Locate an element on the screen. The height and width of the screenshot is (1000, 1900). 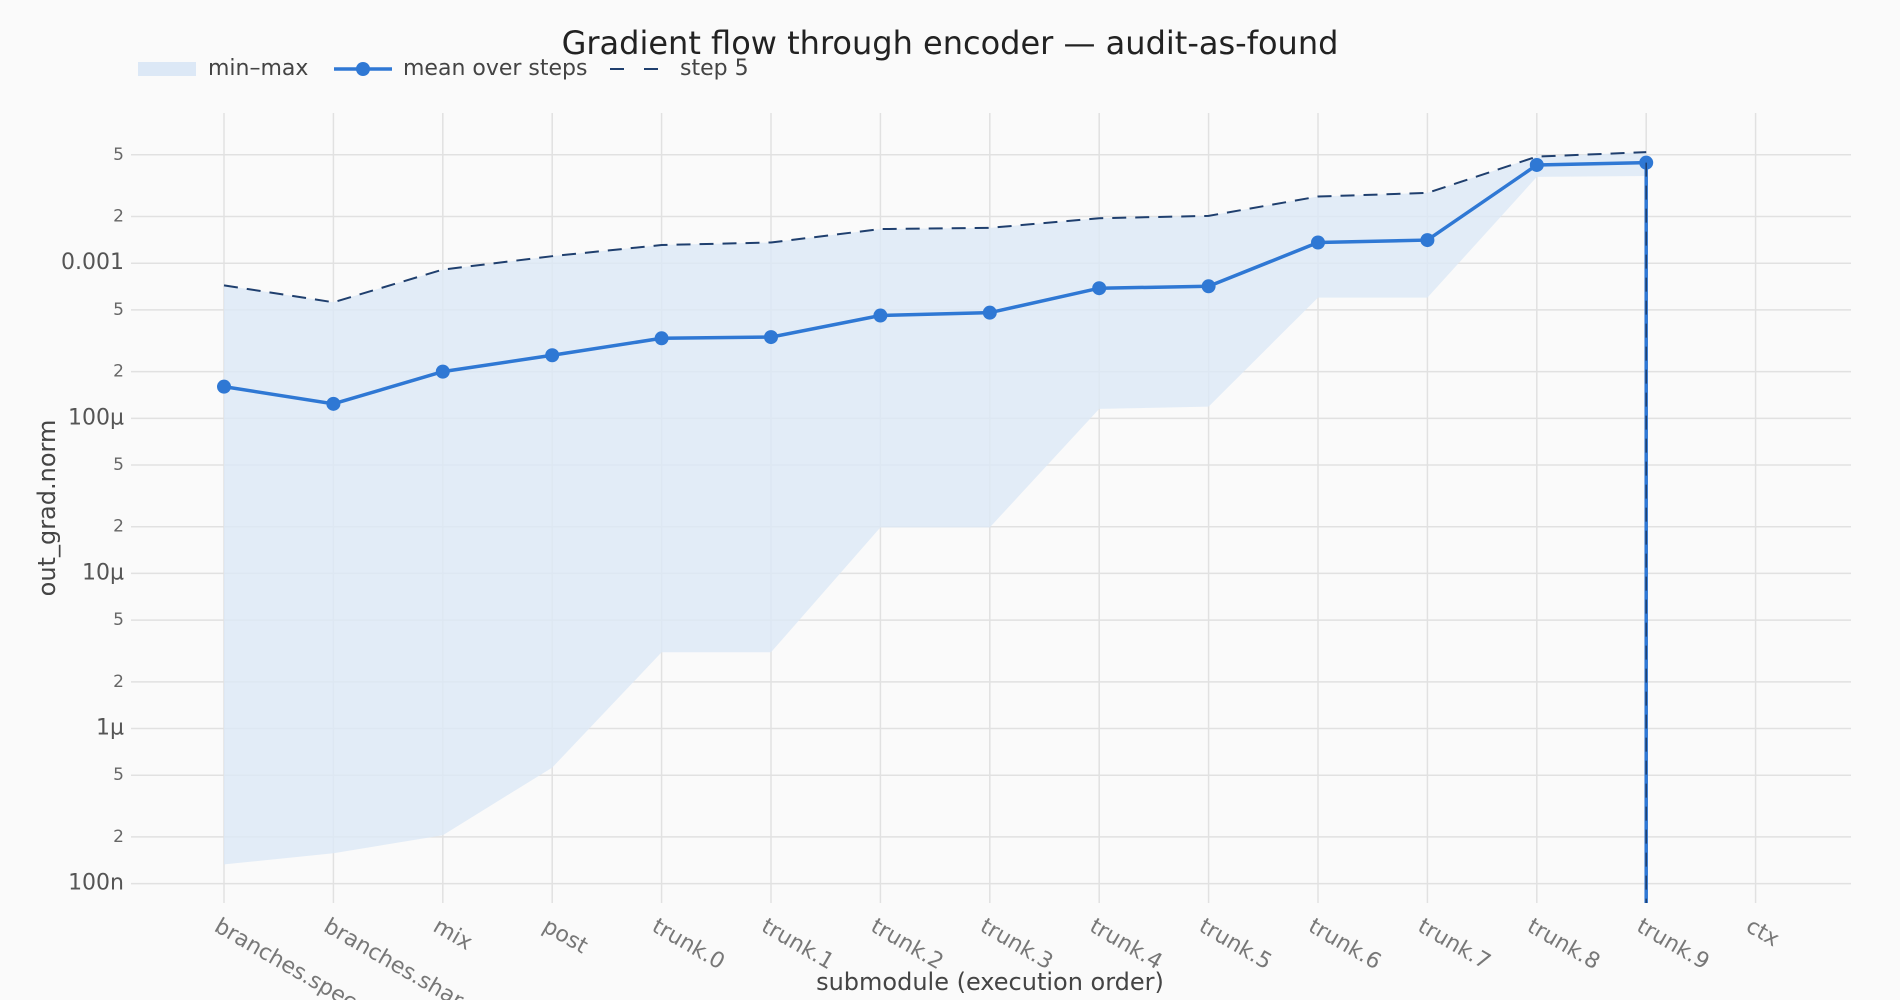
y-tick-label: 1µ is located at coordinates (110, 728).